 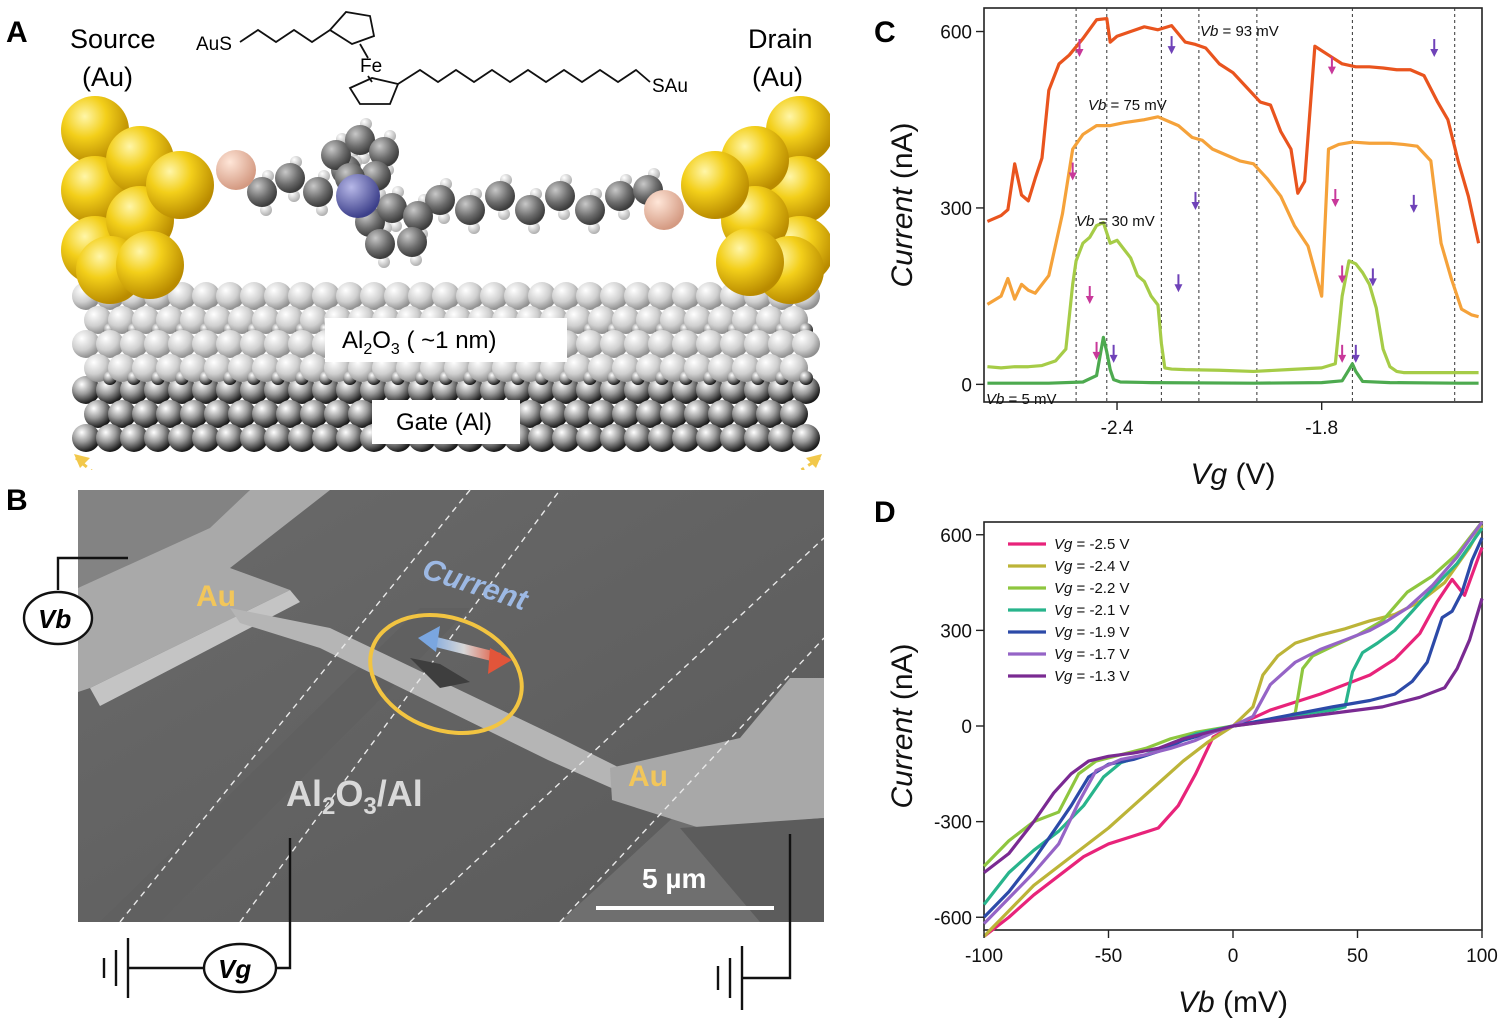 I want to click on gate-label-box, so click(x=446, y=422).